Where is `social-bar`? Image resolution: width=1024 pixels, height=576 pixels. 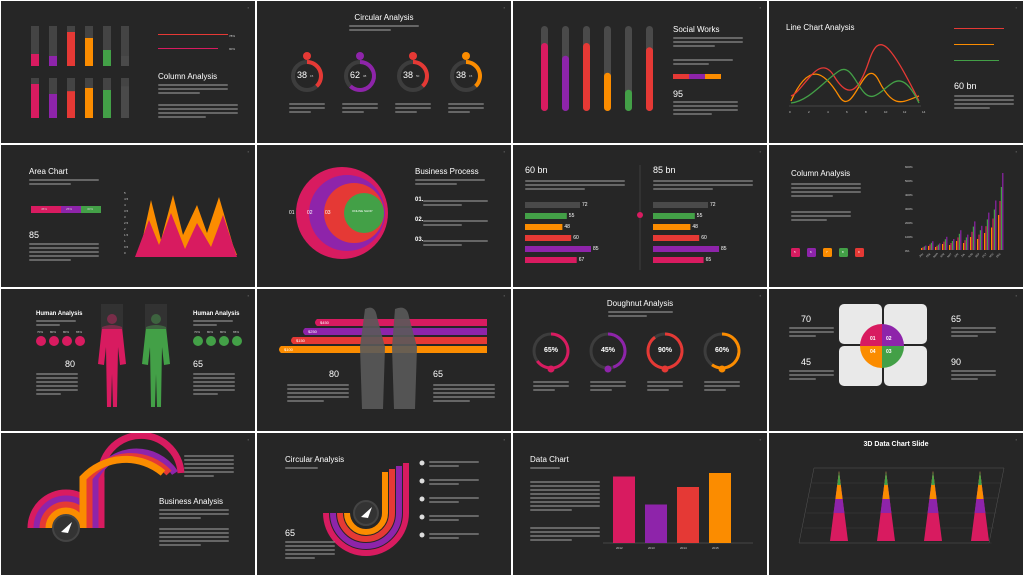 social-bar is located at coordinates (628, 100).